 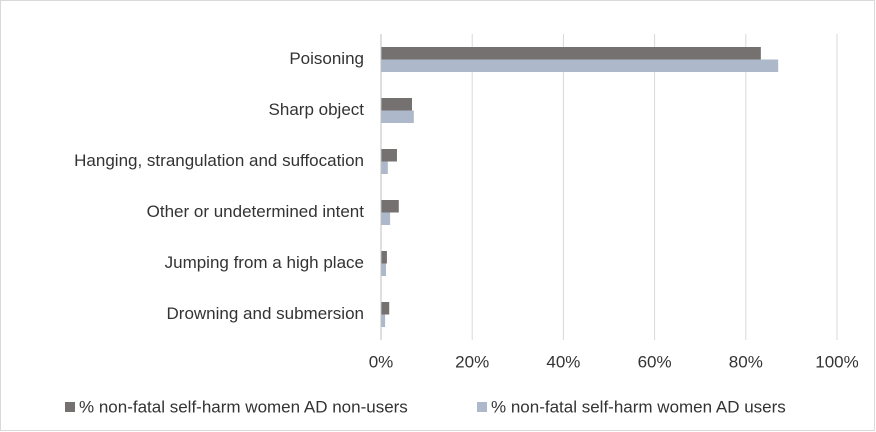 I want to click on x-tick-label: 100%, so click(x=836, y=361).